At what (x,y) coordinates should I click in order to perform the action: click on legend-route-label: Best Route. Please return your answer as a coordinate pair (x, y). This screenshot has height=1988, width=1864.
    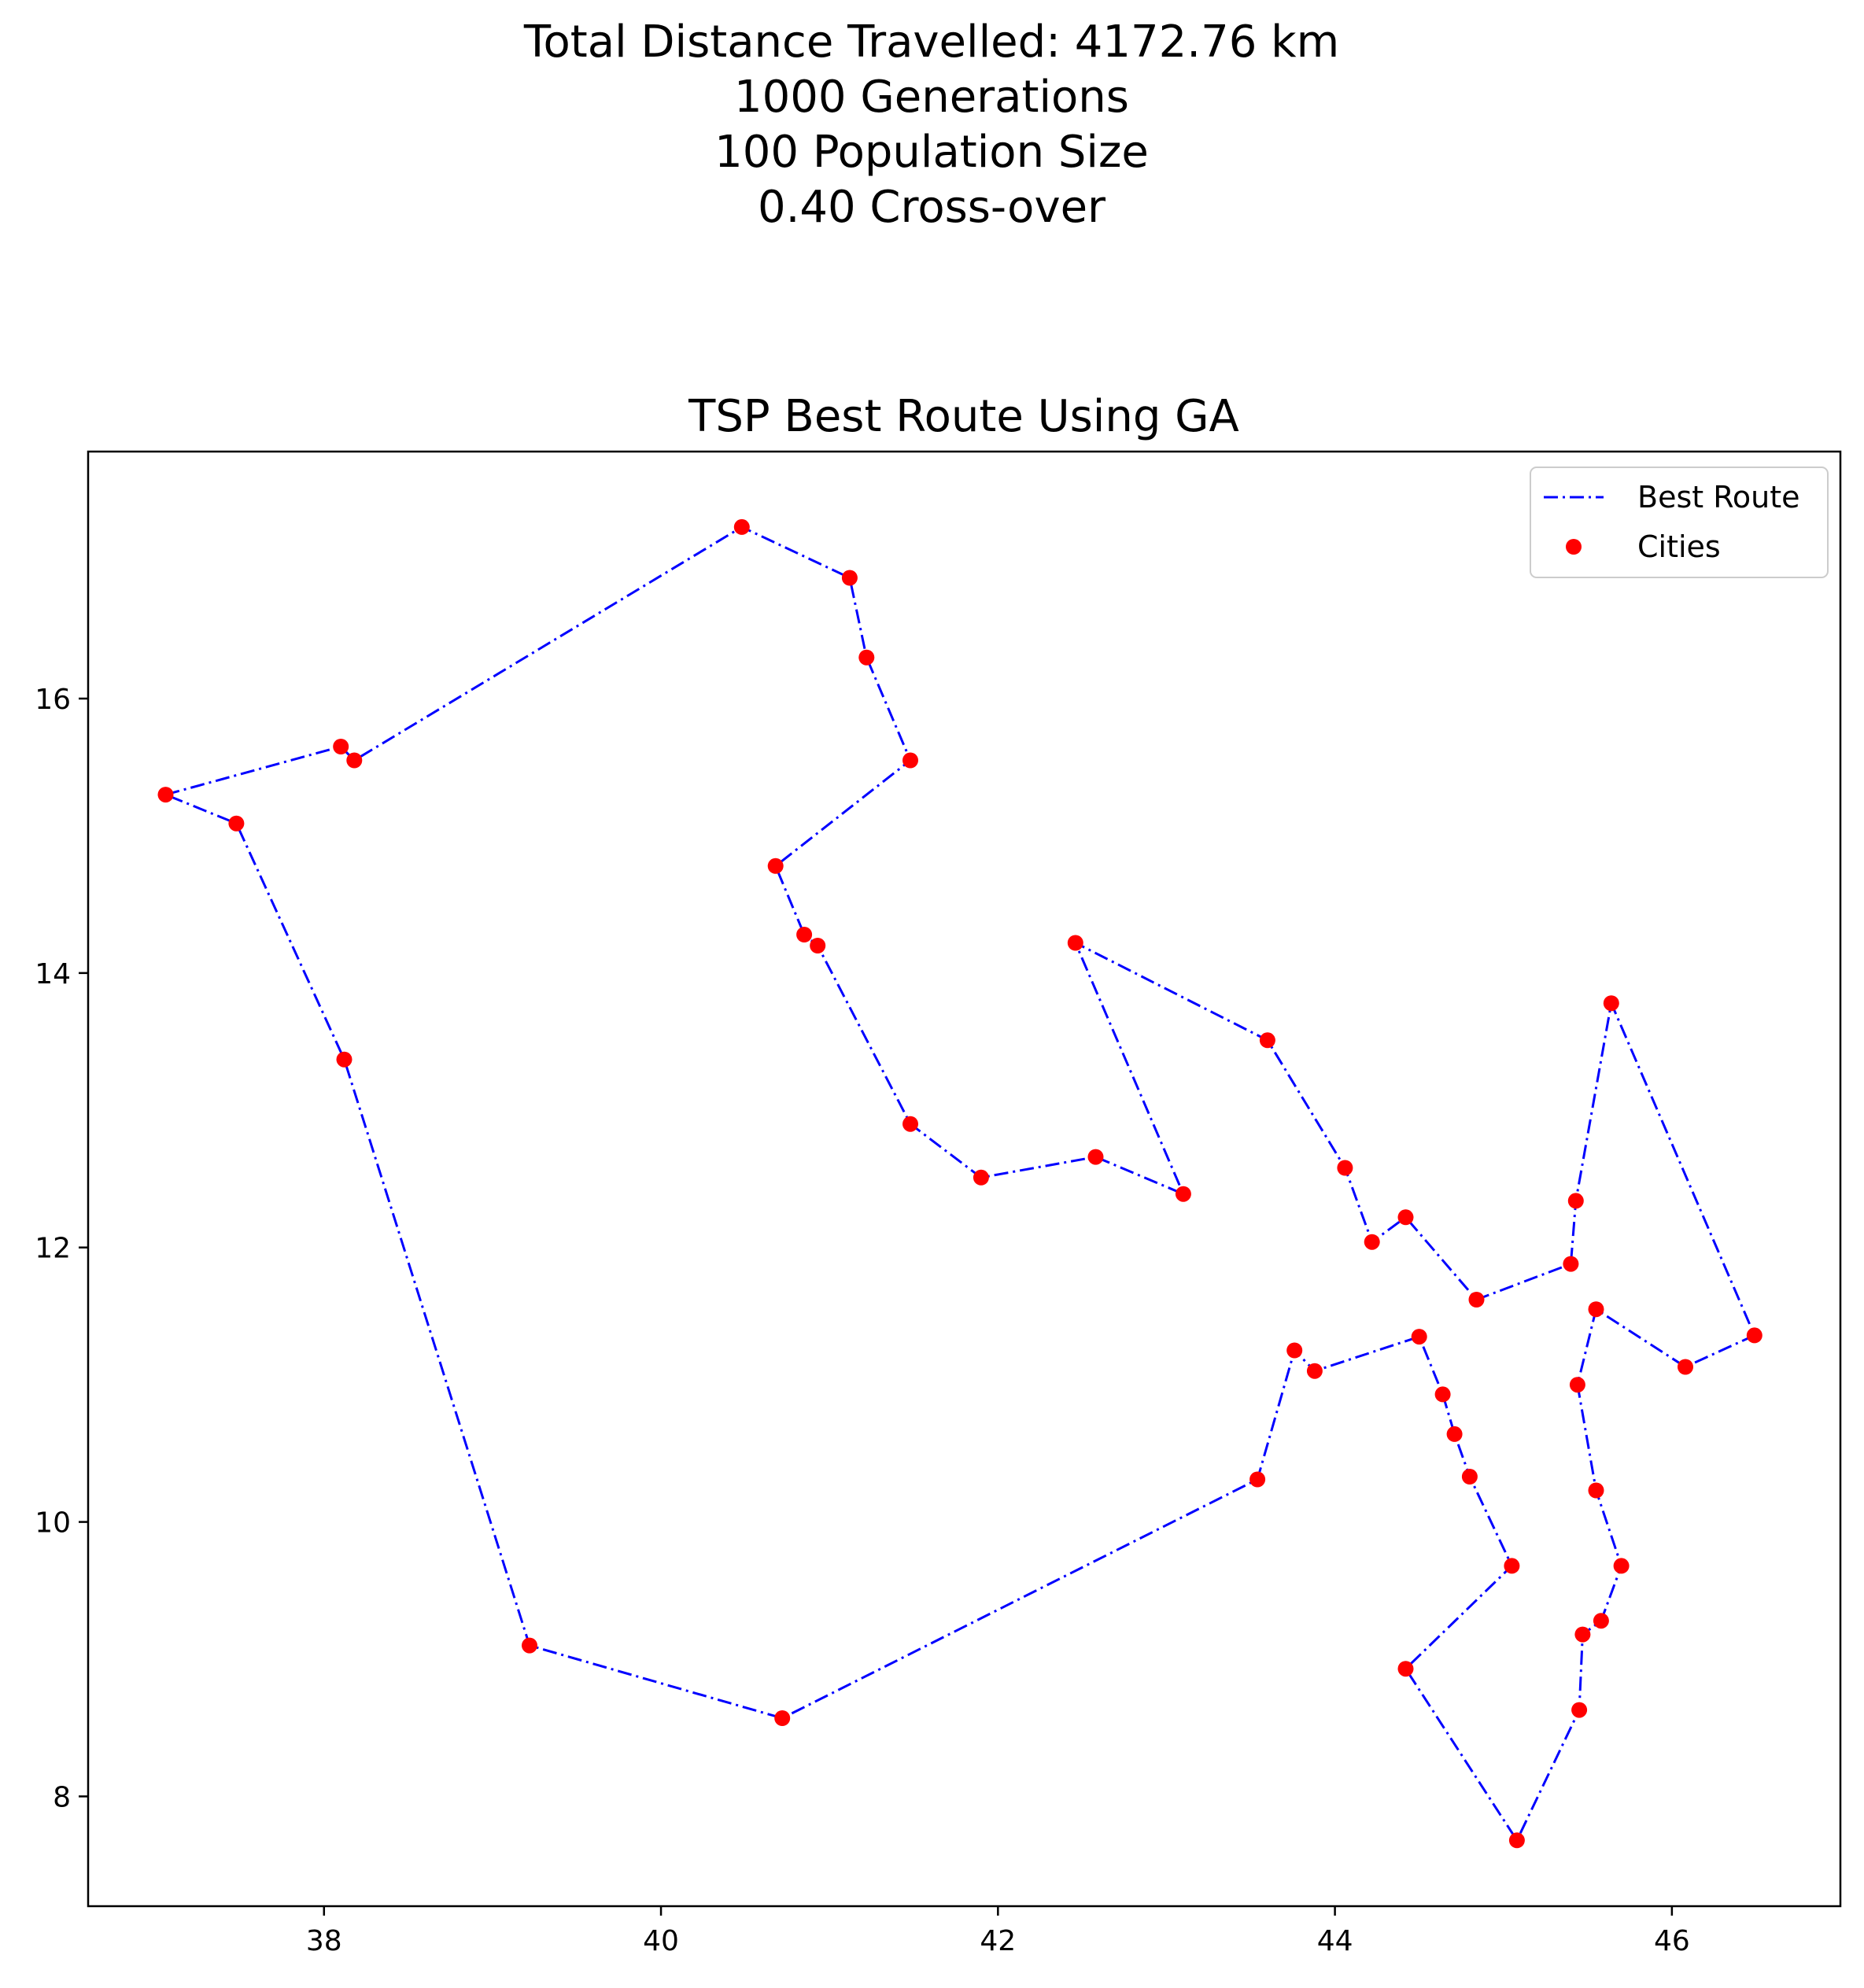
    Looking at the image, I should click on (1718, 498).